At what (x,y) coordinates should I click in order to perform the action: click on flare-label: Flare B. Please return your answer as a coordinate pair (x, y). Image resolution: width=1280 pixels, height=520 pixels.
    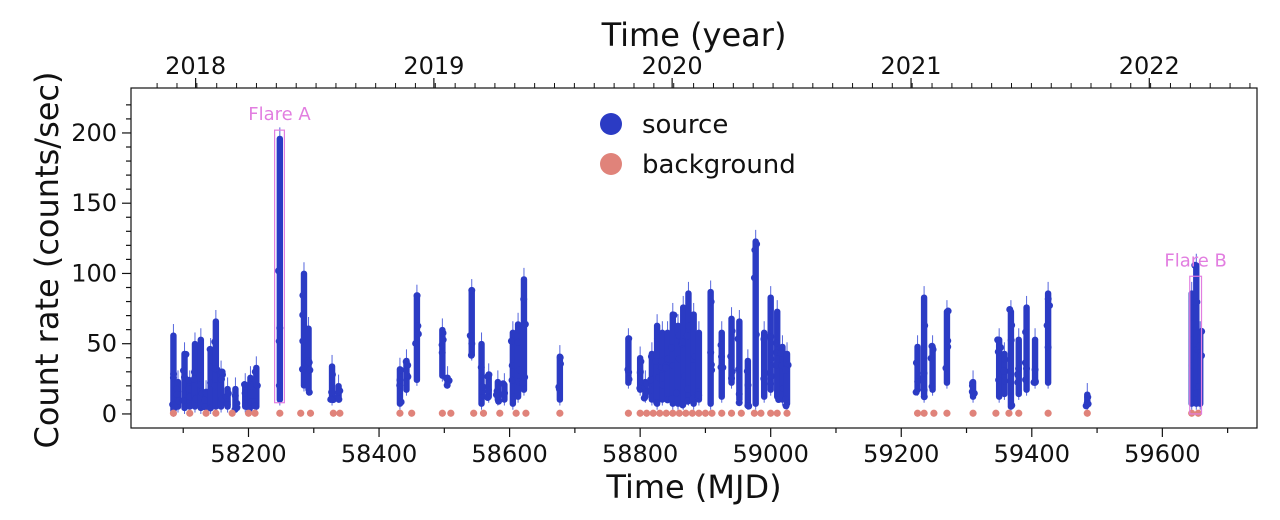
    Looking at the image, I should click on (1195, 260).